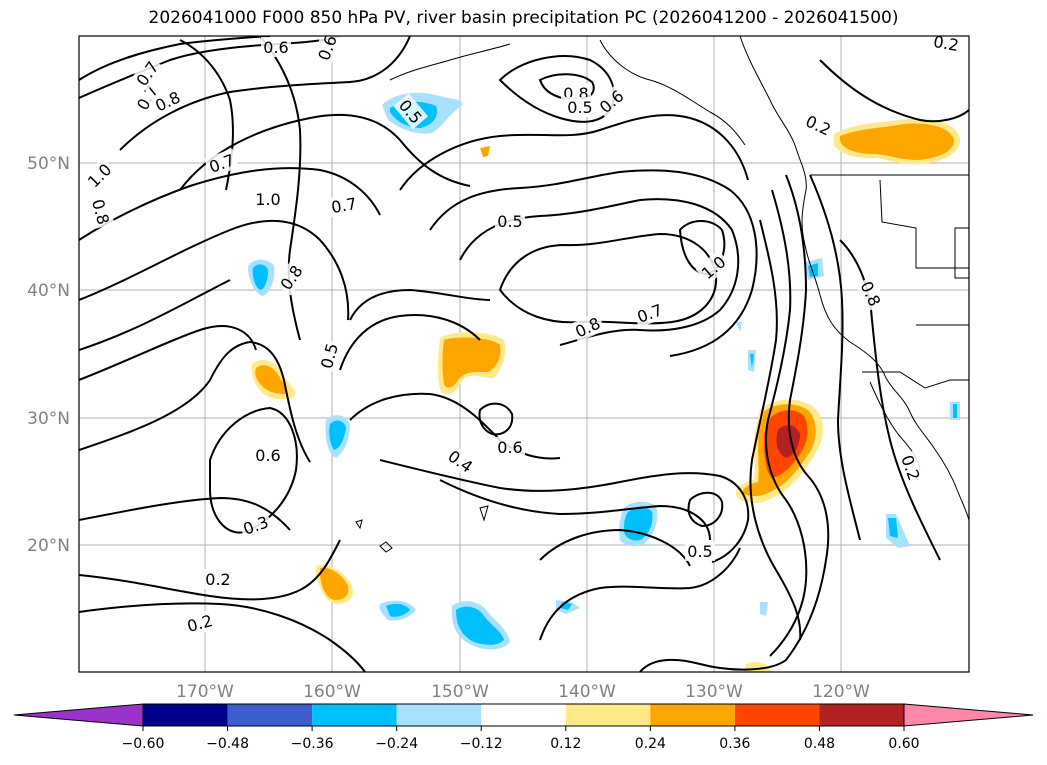 This screenshot has width=1047, height=765. I want to click on neg-blob-small-134w-core, so click(752, 361).